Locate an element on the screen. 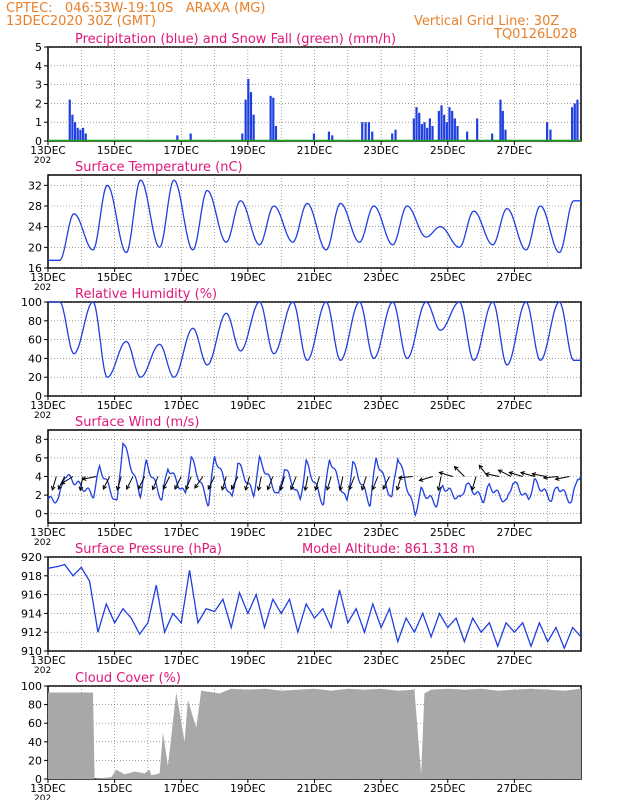 The width and height of the screenshot is (618, 800). temp-xtick-label: 25DEC is located at coordinates (447, 278).